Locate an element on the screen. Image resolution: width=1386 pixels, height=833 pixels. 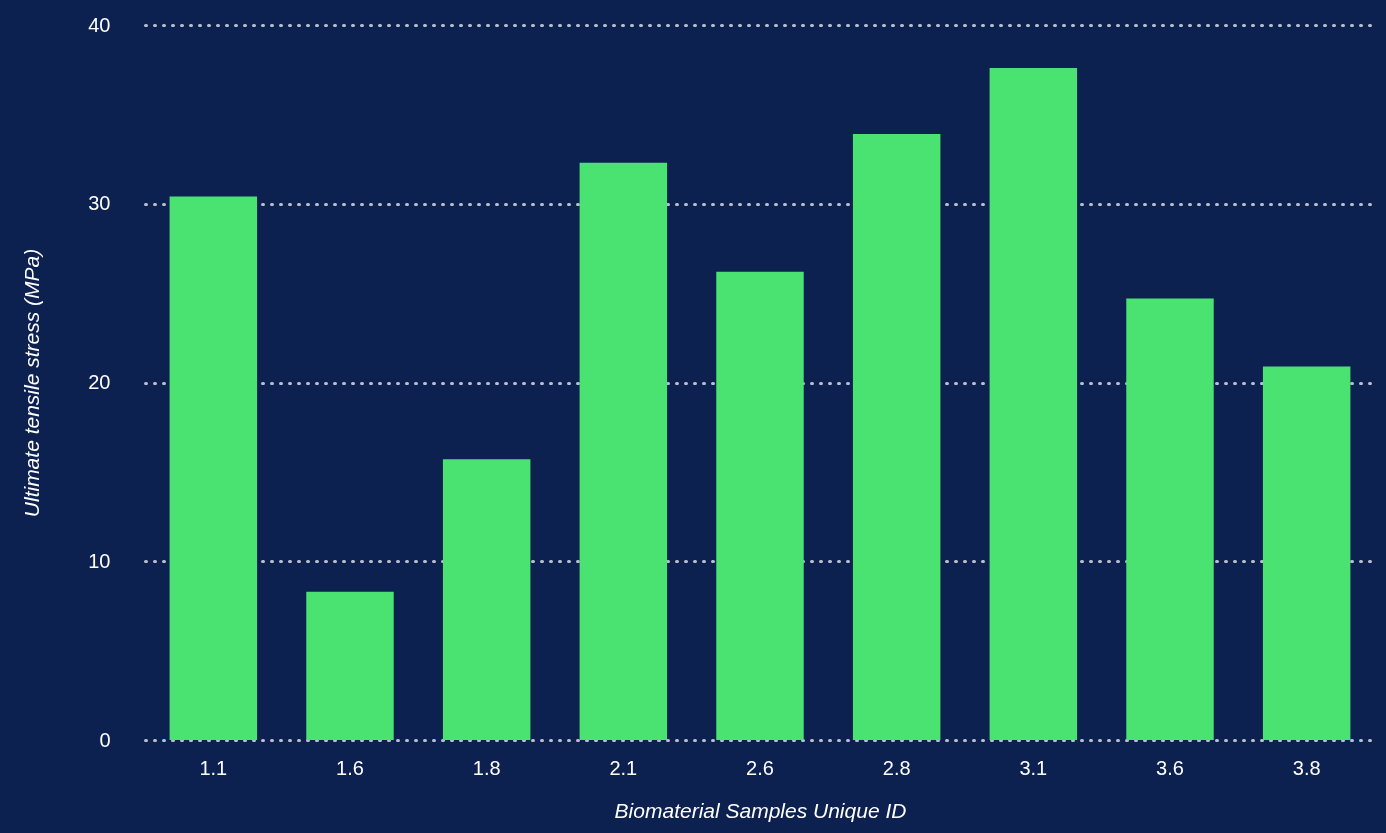
x-tick-label: 1.1 is located at coordinates (213, 767).